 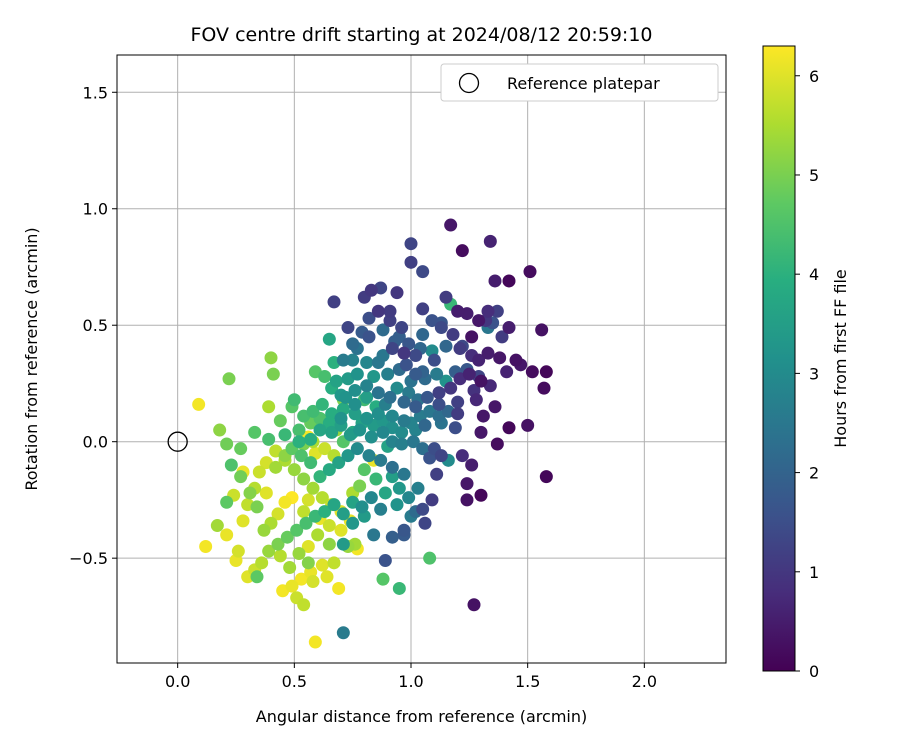 What do you see at coordinates (644, 681) in the screenshot?
I see `x-tick-label: 2.0` at bounding box center [644, 681].